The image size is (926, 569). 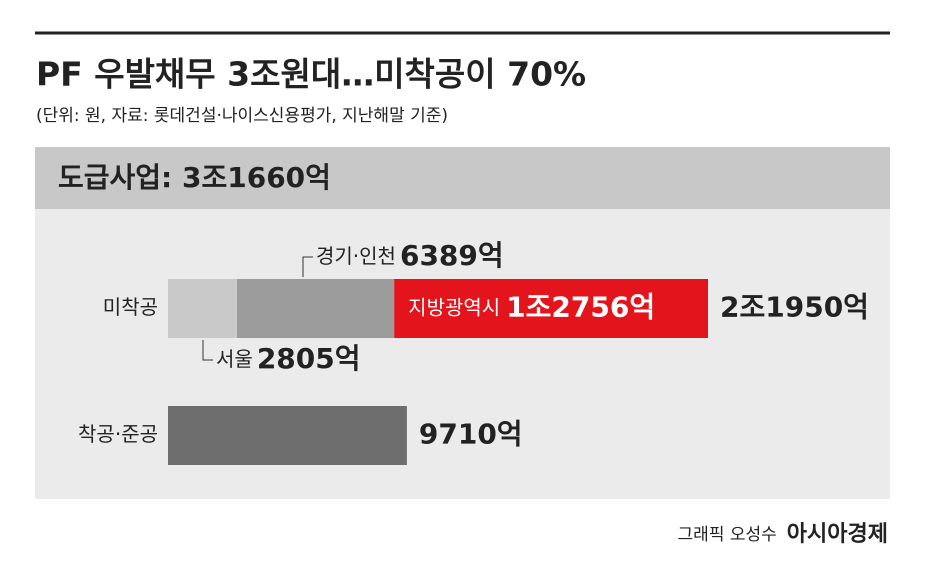 I want to click on value-label: 1조2756억, so click(x=580, y=307).